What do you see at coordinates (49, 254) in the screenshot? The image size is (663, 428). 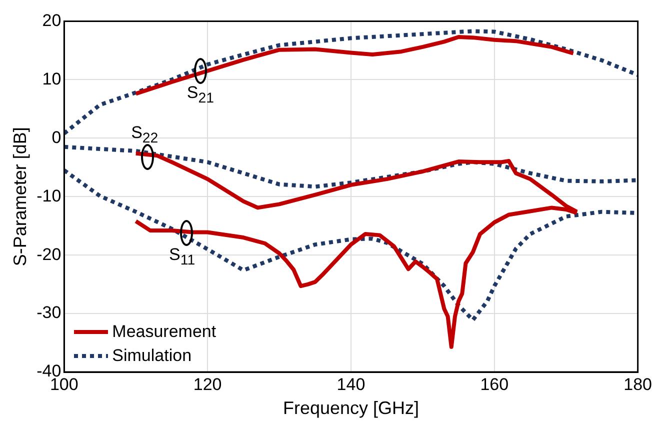 I see `y-tick-label: -20` at bounding box center [49, 254].